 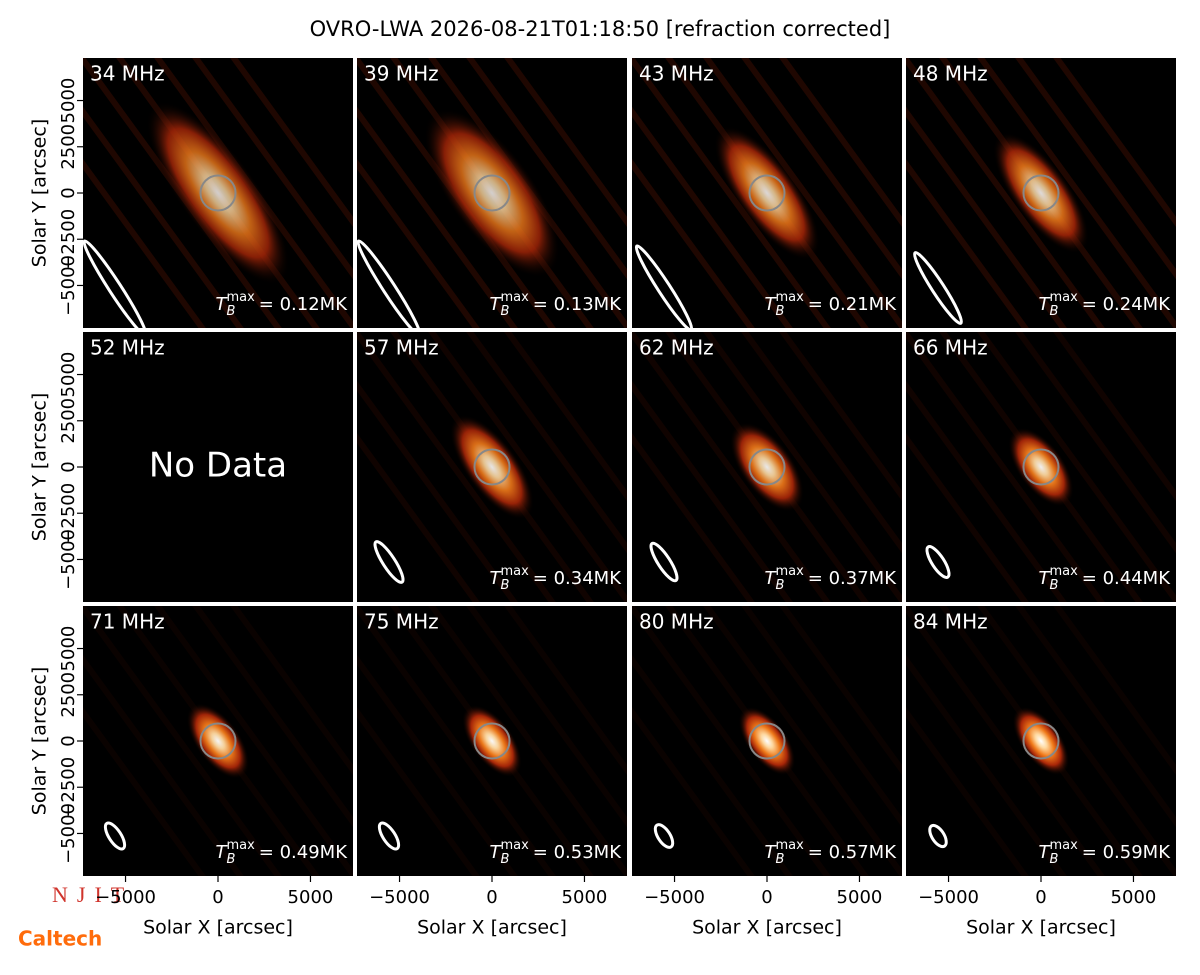 I want to click on logo-njit: NJIT, so click(x=92, y=894).